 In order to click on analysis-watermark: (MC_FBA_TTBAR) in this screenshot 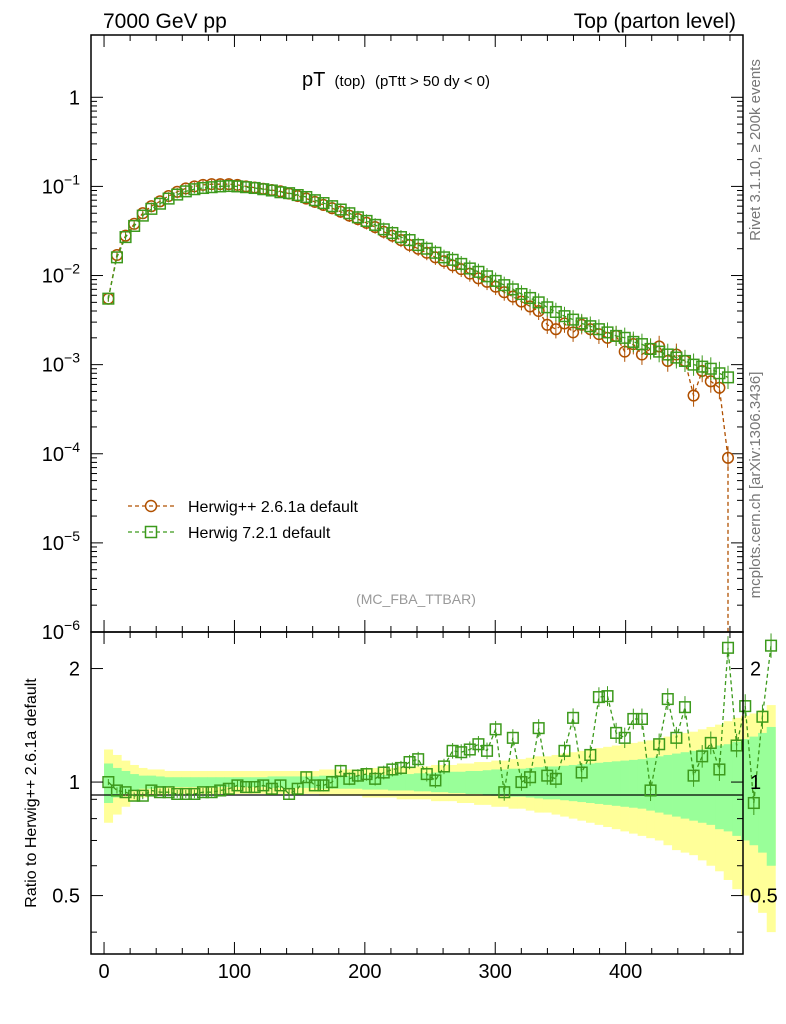, I will do `click(416, 599)`.